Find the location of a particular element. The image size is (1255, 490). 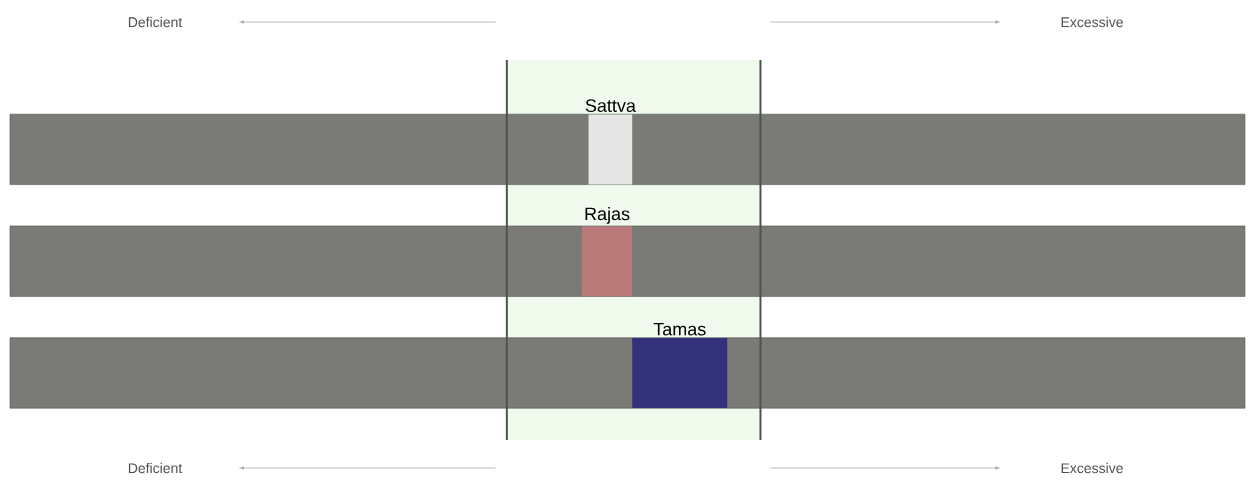

y-tick-label: Sattva is located at coordinates (610, 106).